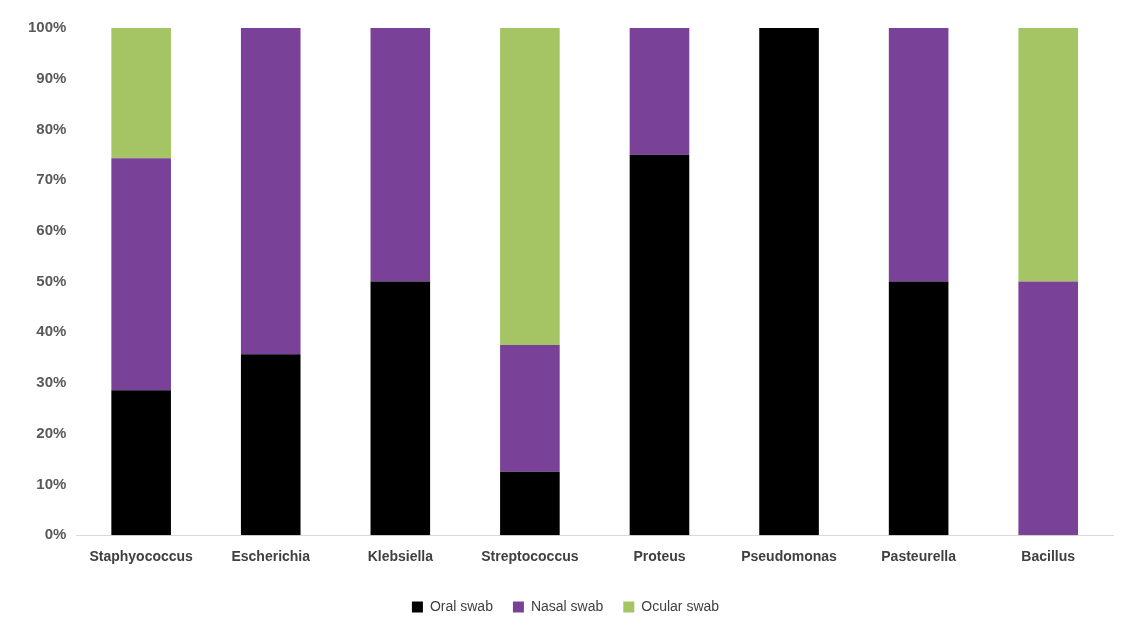 The image size is (1133, 628). Describe the element at coordinates (659, 556) in the screenshot. I see `x-tick-label: Proteus` at that location.